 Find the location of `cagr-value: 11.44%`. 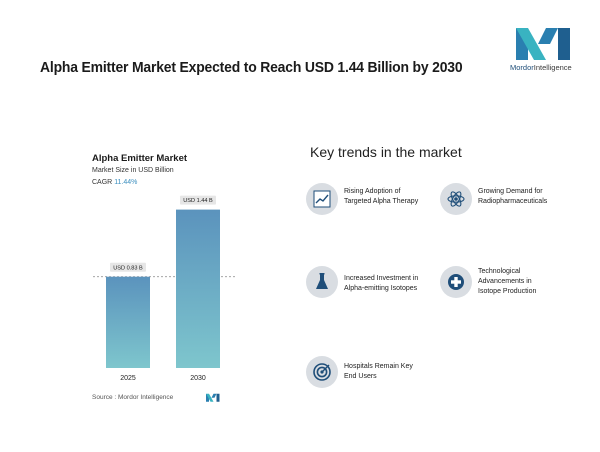

cagr-value: 11.44% is located at coordinates (126, 182).